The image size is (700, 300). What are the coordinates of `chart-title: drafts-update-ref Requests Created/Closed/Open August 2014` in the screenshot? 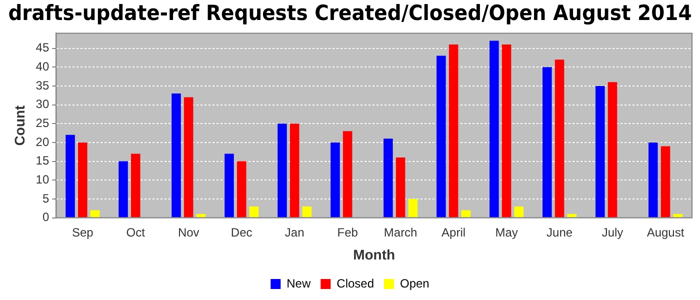 It's located at (350, 13).